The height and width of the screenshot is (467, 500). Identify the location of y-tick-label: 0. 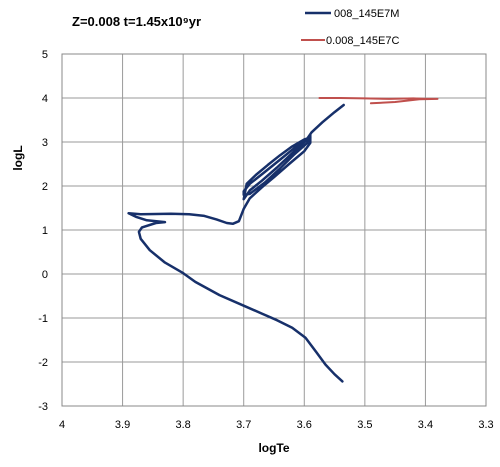
(45, 275).